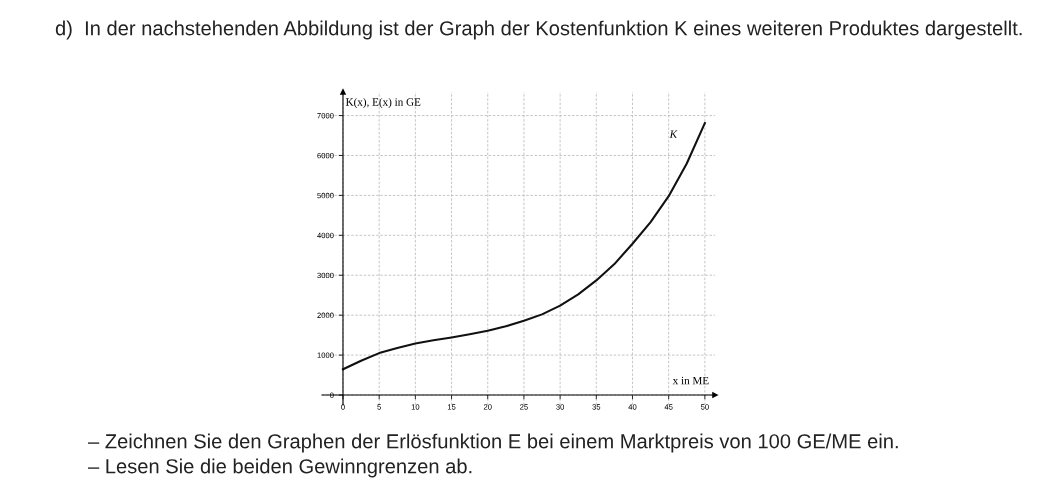 The width and height of the screenshot is (1040, 494). I want to click on text: – Lesen Sie die beiden Gewinngrenzen ab., so click(280, 468).